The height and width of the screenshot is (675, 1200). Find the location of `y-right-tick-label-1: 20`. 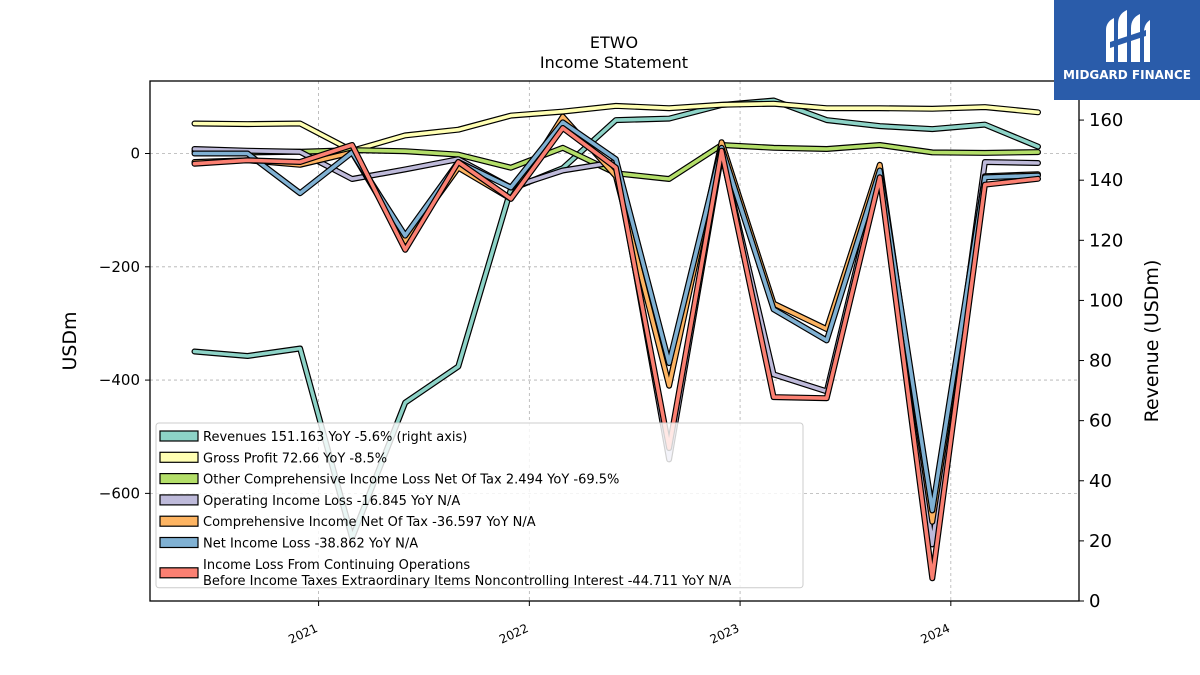

y-right-tick-label-1: 20 is located at coordinates (1100, 541).